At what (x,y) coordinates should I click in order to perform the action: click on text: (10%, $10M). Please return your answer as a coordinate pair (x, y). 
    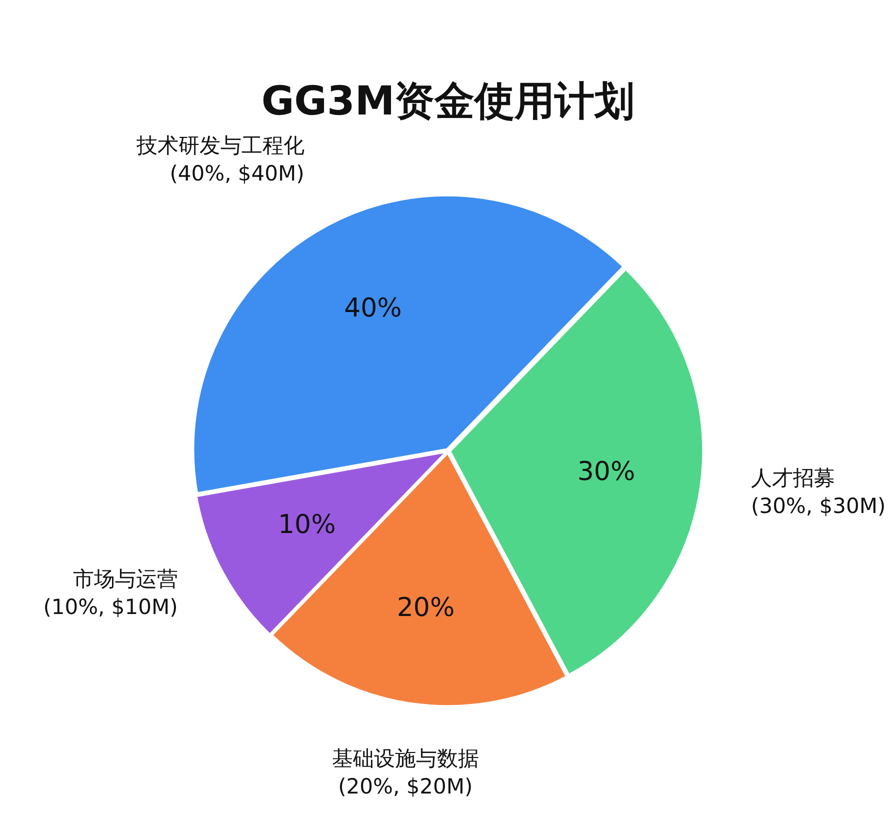
    Looking at the image, I should click on (110, 607).